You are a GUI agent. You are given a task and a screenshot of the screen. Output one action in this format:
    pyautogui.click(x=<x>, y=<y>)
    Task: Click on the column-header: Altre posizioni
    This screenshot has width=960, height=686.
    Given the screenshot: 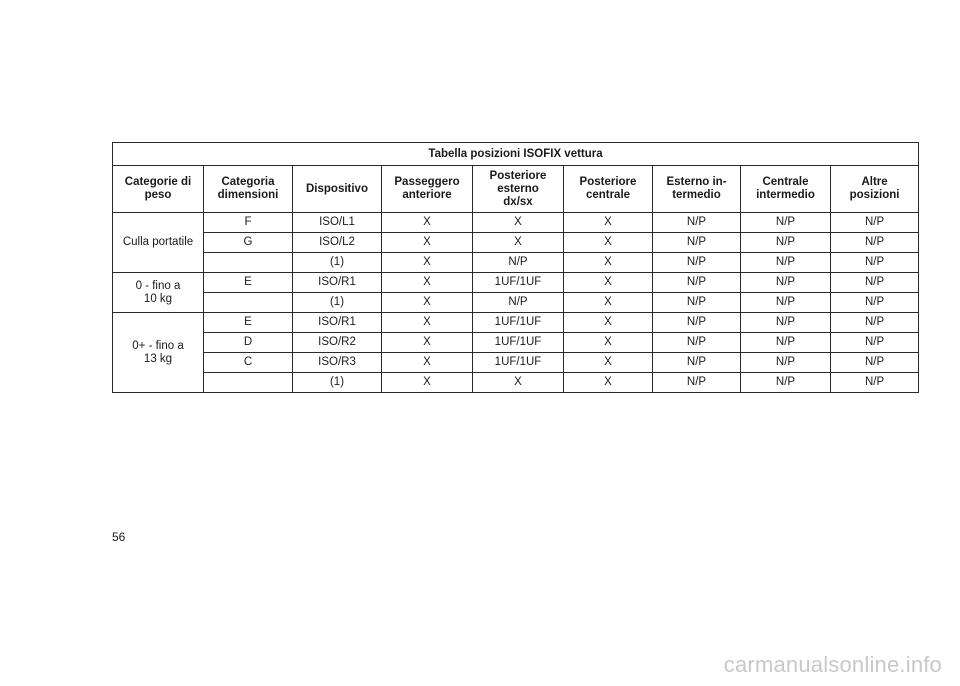 What is the action you would take?
    pyautogui.click(x=874, y=189)
    